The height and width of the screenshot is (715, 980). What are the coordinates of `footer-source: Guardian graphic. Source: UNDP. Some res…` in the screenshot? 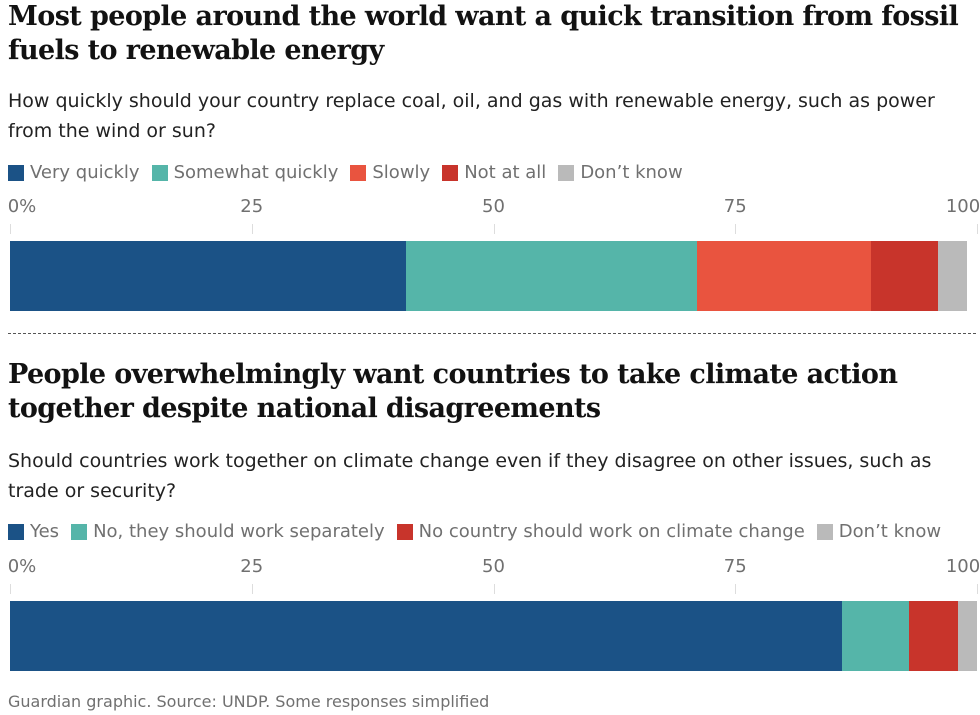 It's located at (249, 701).